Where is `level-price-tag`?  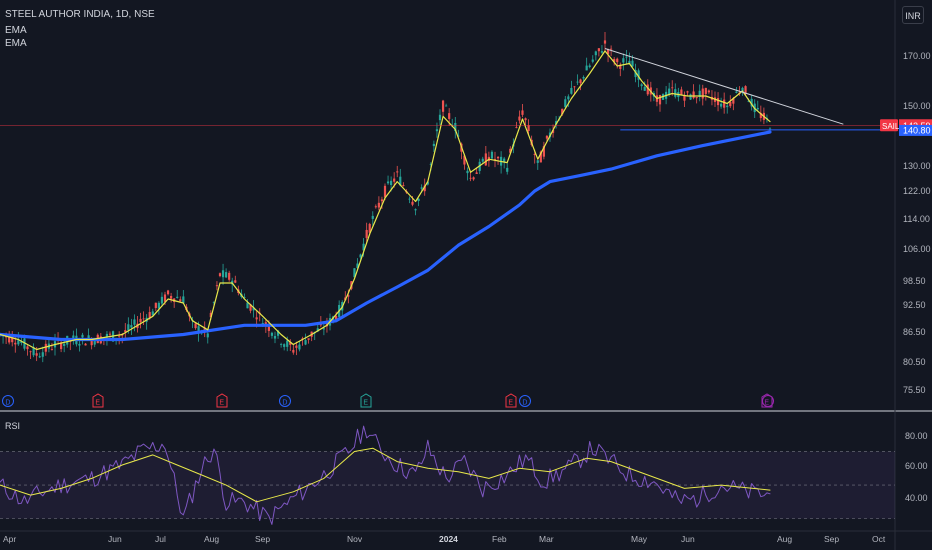
level-price-tag is located at coordinates (915, 130).